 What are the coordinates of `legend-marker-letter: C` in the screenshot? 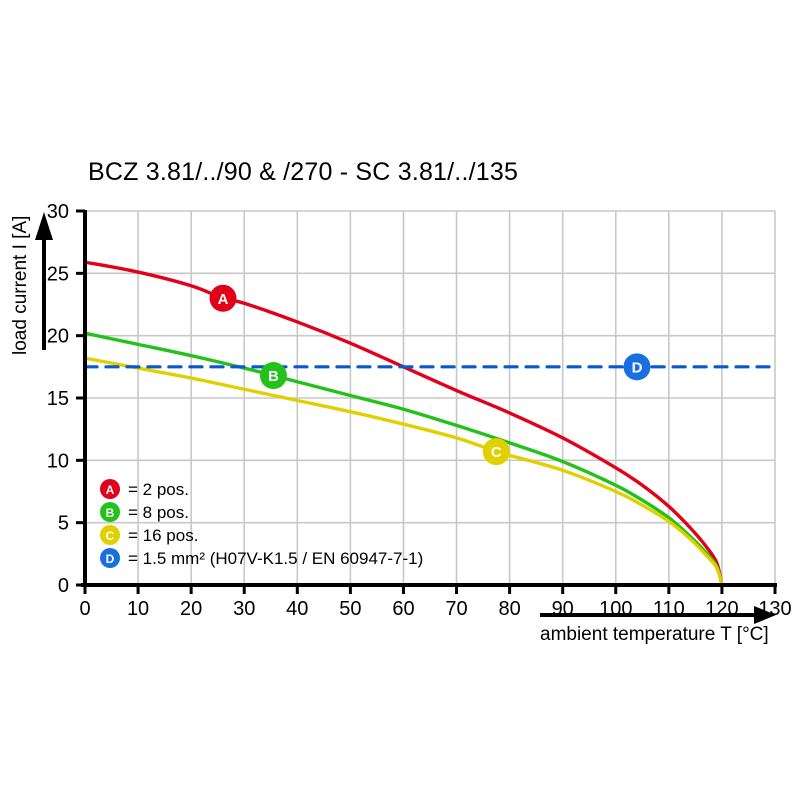 It's located at (110, 536).